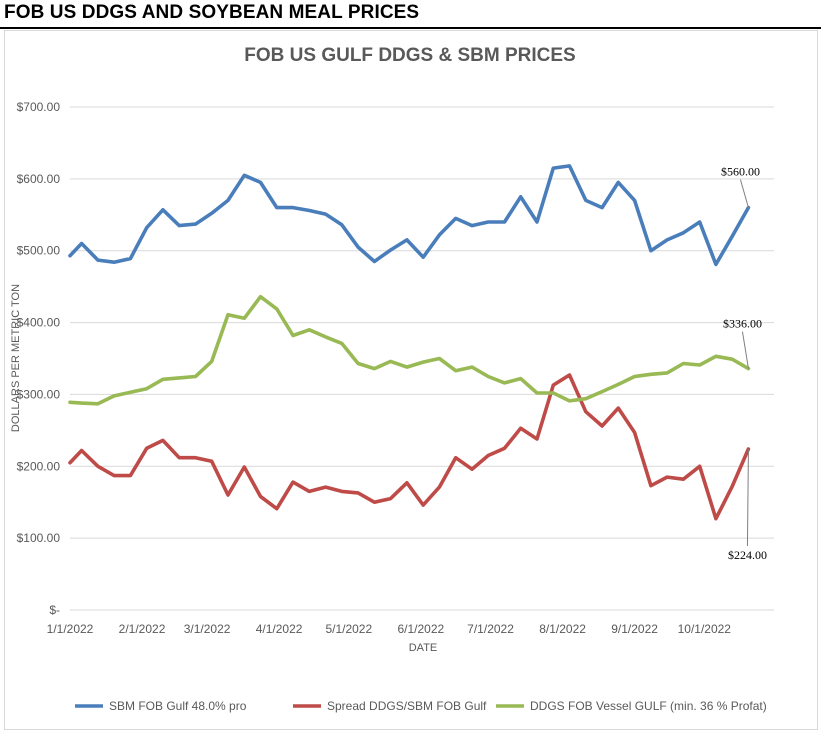 The height and width of the screenshot is (734, 821). Describe the element at coordinates (39, 466) in the screenshot. I see `y-tick-label: $200.00` at that location.